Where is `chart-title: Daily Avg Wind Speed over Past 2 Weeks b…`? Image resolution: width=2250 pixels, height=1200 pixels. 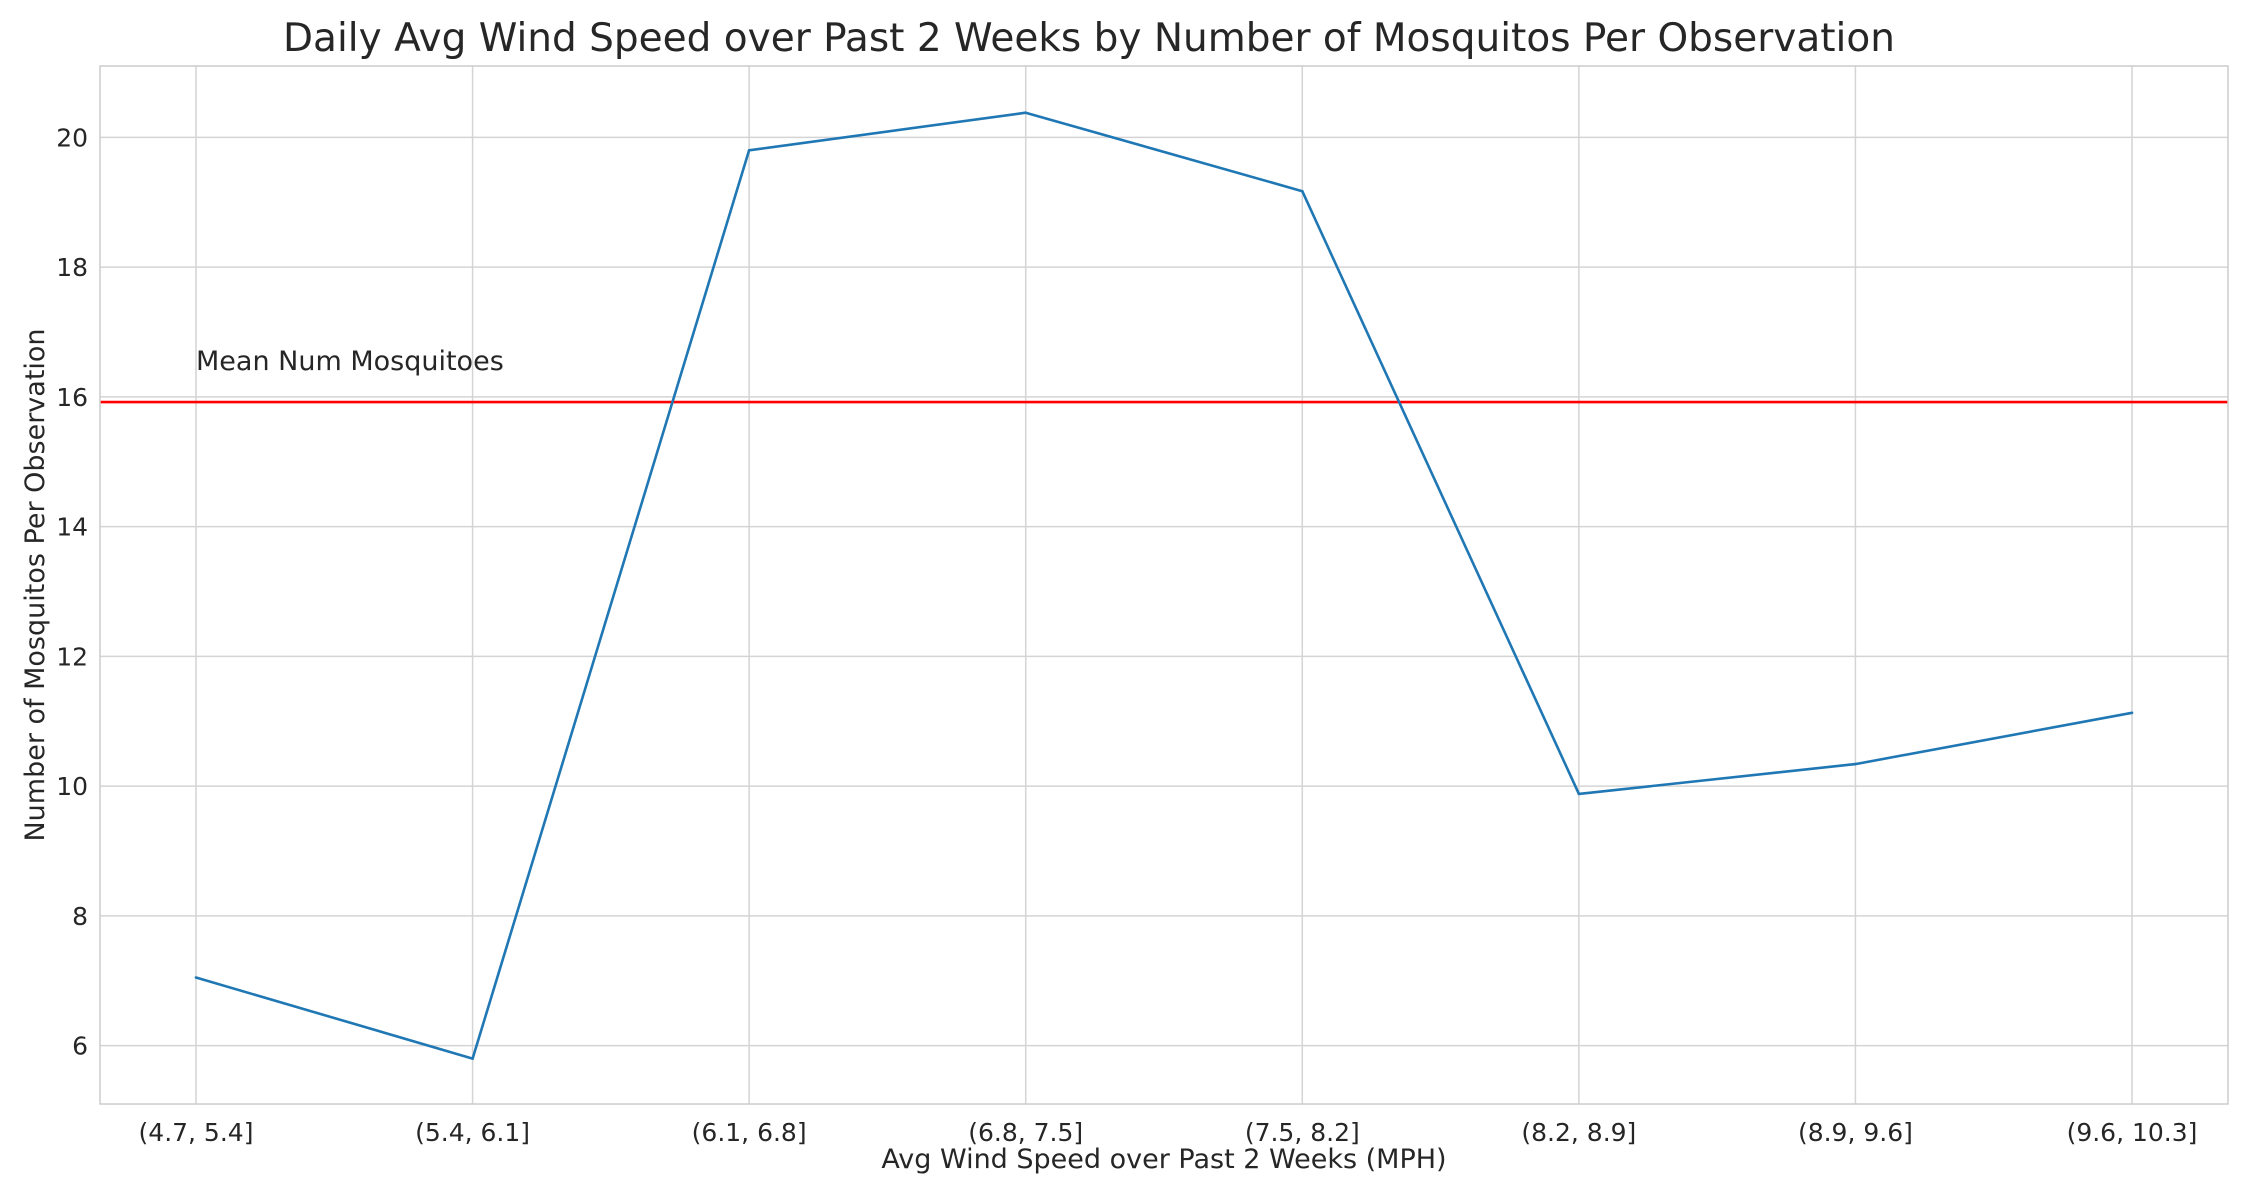 chart-title: Daily Avg Wind Speed over Past 2 Weeks b… is located at coordinates (1089, 38).